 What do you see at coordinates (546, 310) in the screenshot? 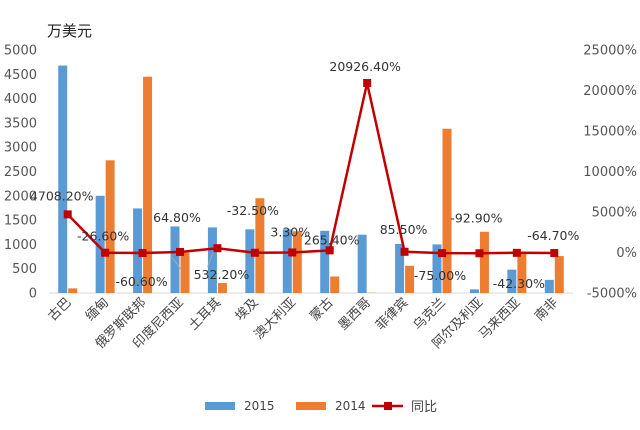
I see `x-category-label: 南非` at bounding box center [546, 310].